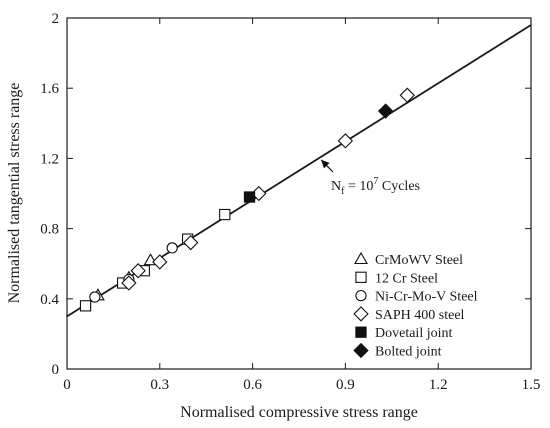 The height and width of the screenshot is (428, 550). I want to click on y-tick-label: 0, so click(56, 370).